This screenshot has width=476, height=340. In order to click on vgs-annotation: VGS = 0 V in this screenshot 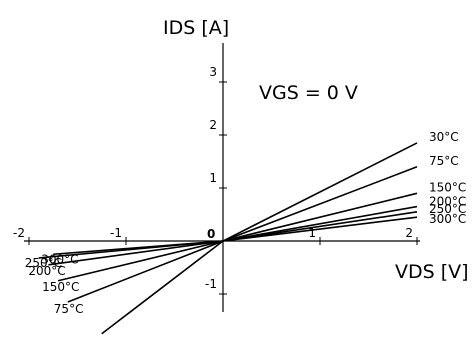, I will do `click(308, 93)`.